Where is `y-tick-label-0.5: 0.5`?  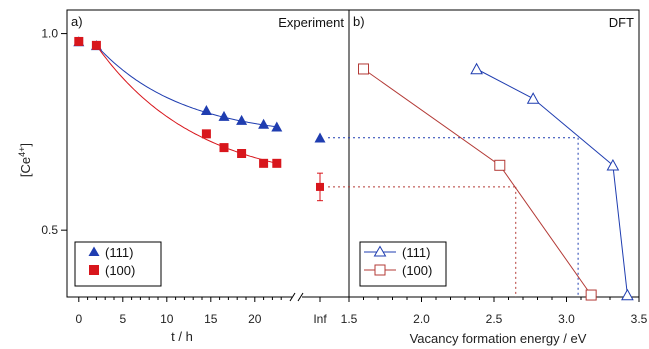
y-tick-label-0.5: 0.5 is located at coordinates (49, 230).